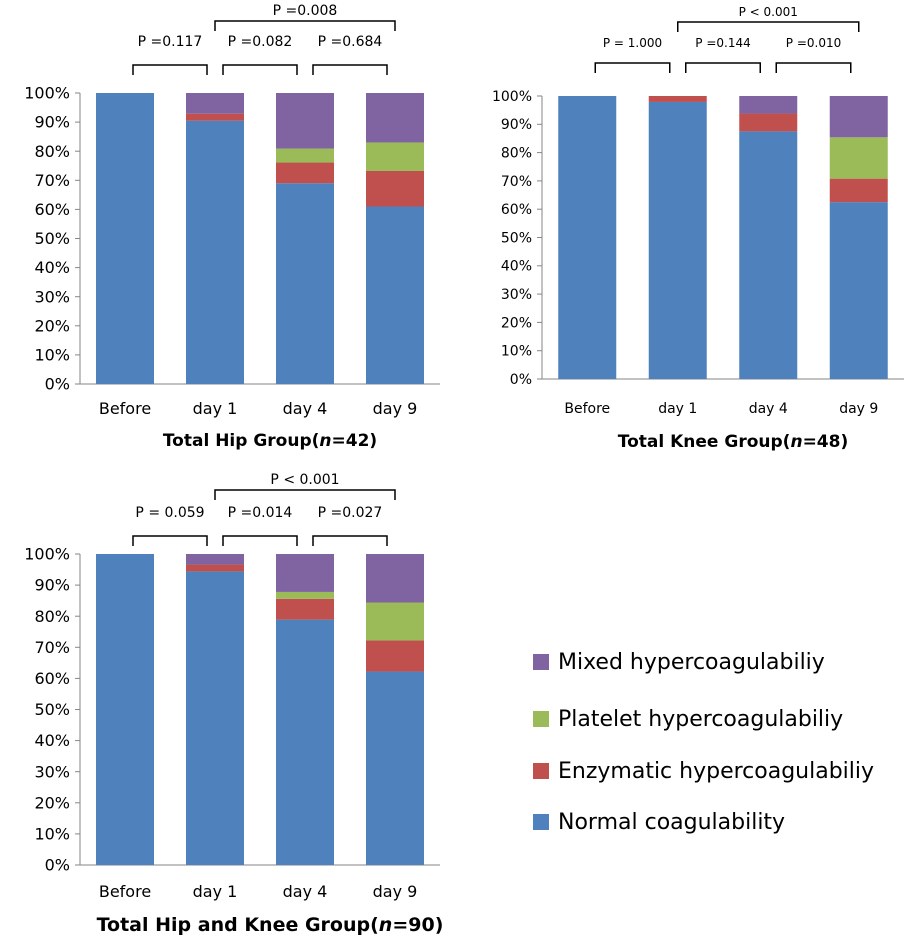 The width and height of the screenshot is (914, 943). I want to click on legend-label-enzymatic: Enzymatic hypercoagulabiliy, so click(716, 771).